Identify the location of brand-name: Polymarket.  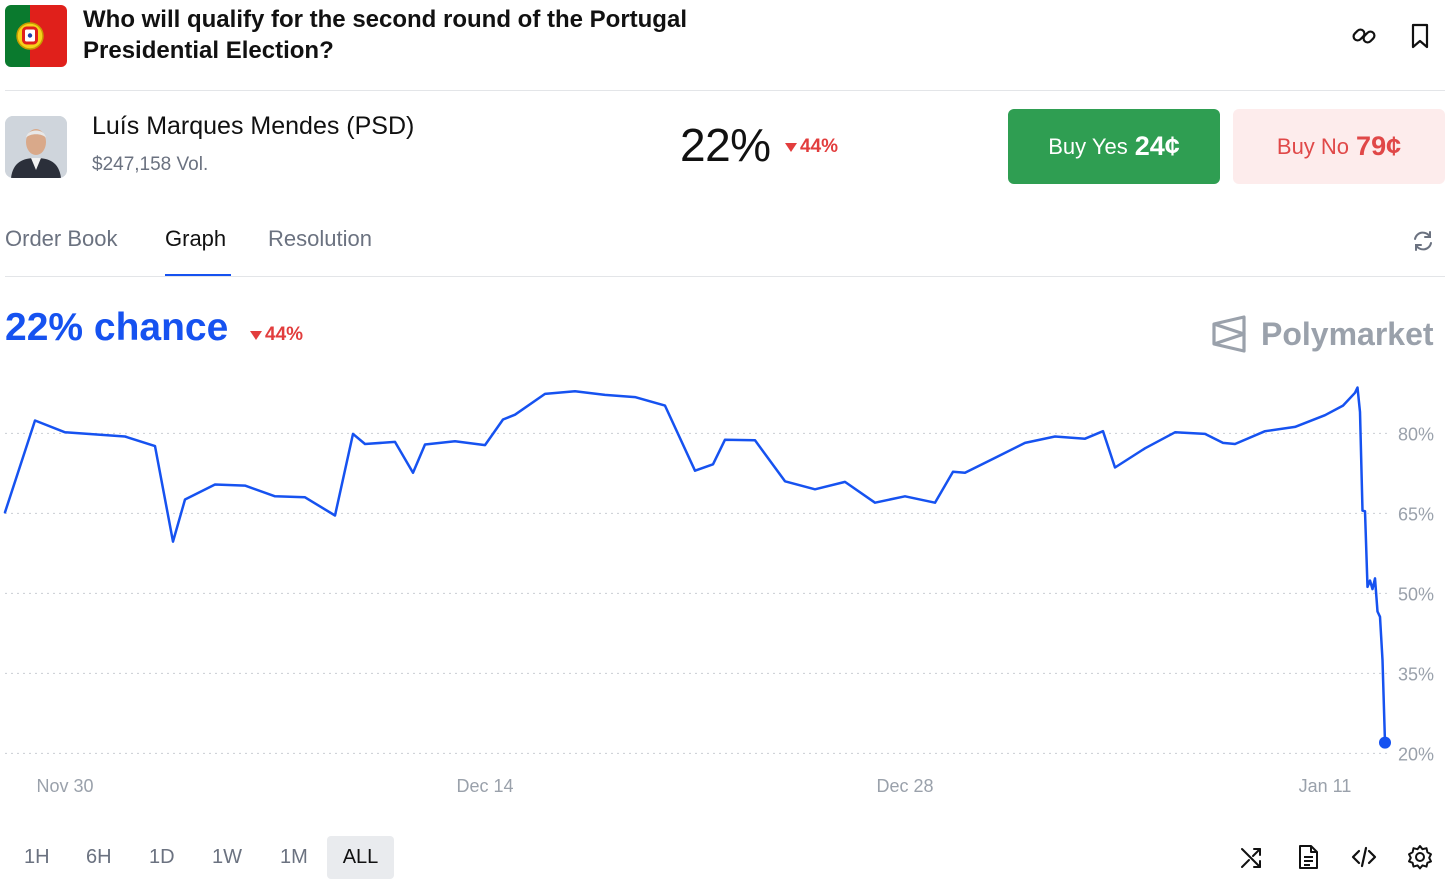
(1347, 333).